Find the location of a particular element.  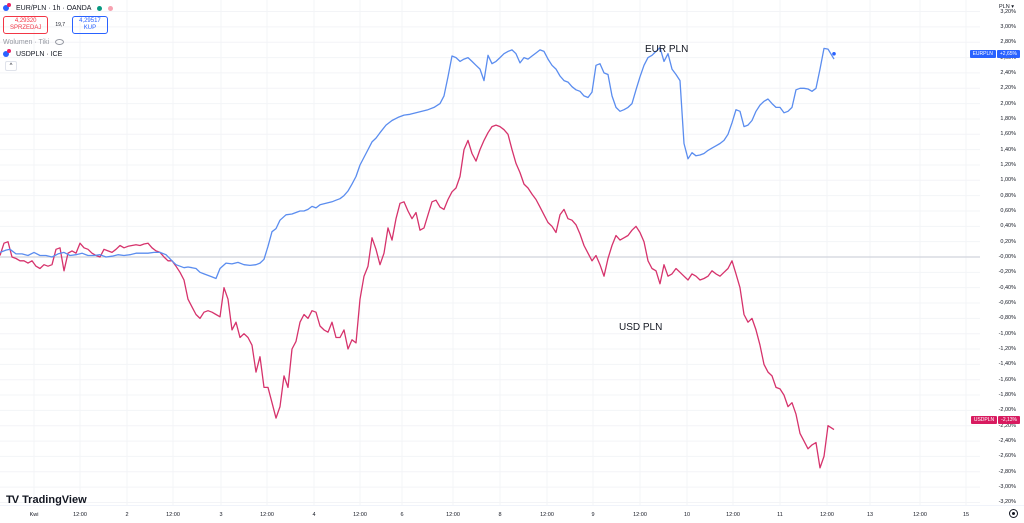

time-axis-divider is located at coordinates (512, 505).